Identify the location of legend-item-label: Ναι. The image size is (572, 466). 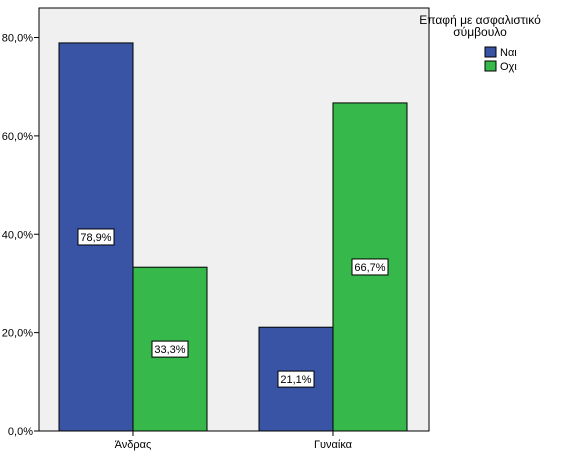
(508, 53).